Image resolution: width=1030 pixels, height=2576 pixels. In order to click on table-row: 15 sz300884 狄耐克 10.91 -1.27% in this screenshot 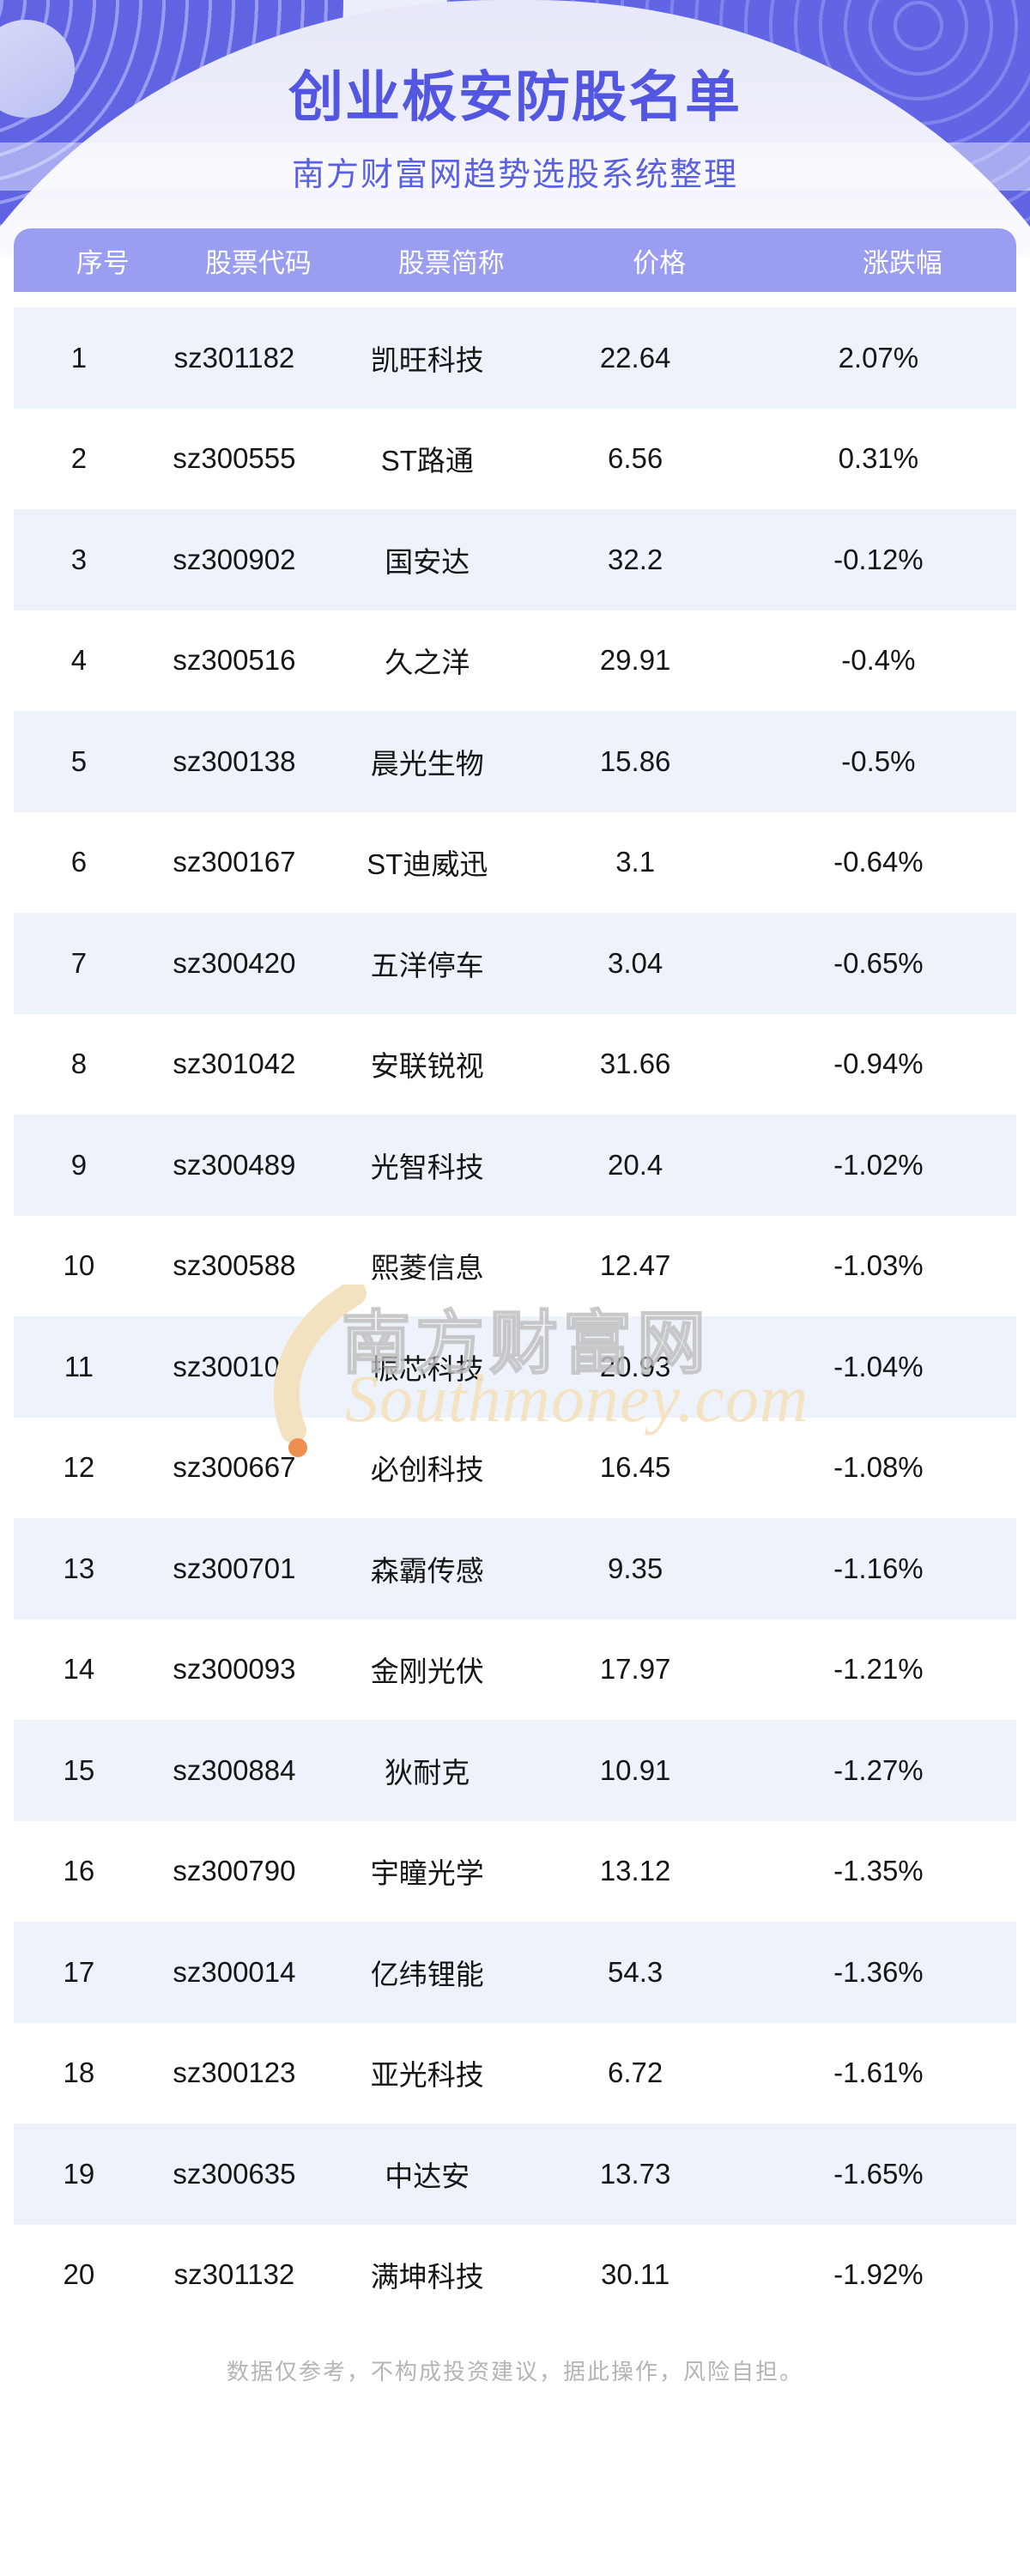, I will do `click(515, 1770)`.